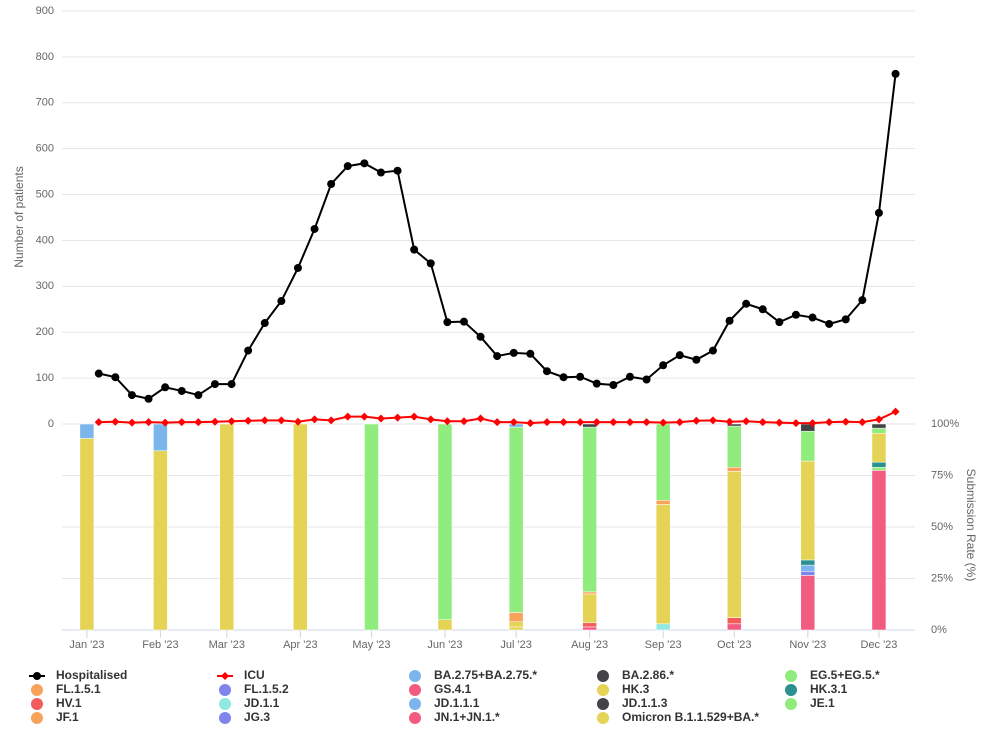 The height and width of the screenshot is (744, 992). I want to click on legend-item: BA.2.86.*, so click(635, 675).